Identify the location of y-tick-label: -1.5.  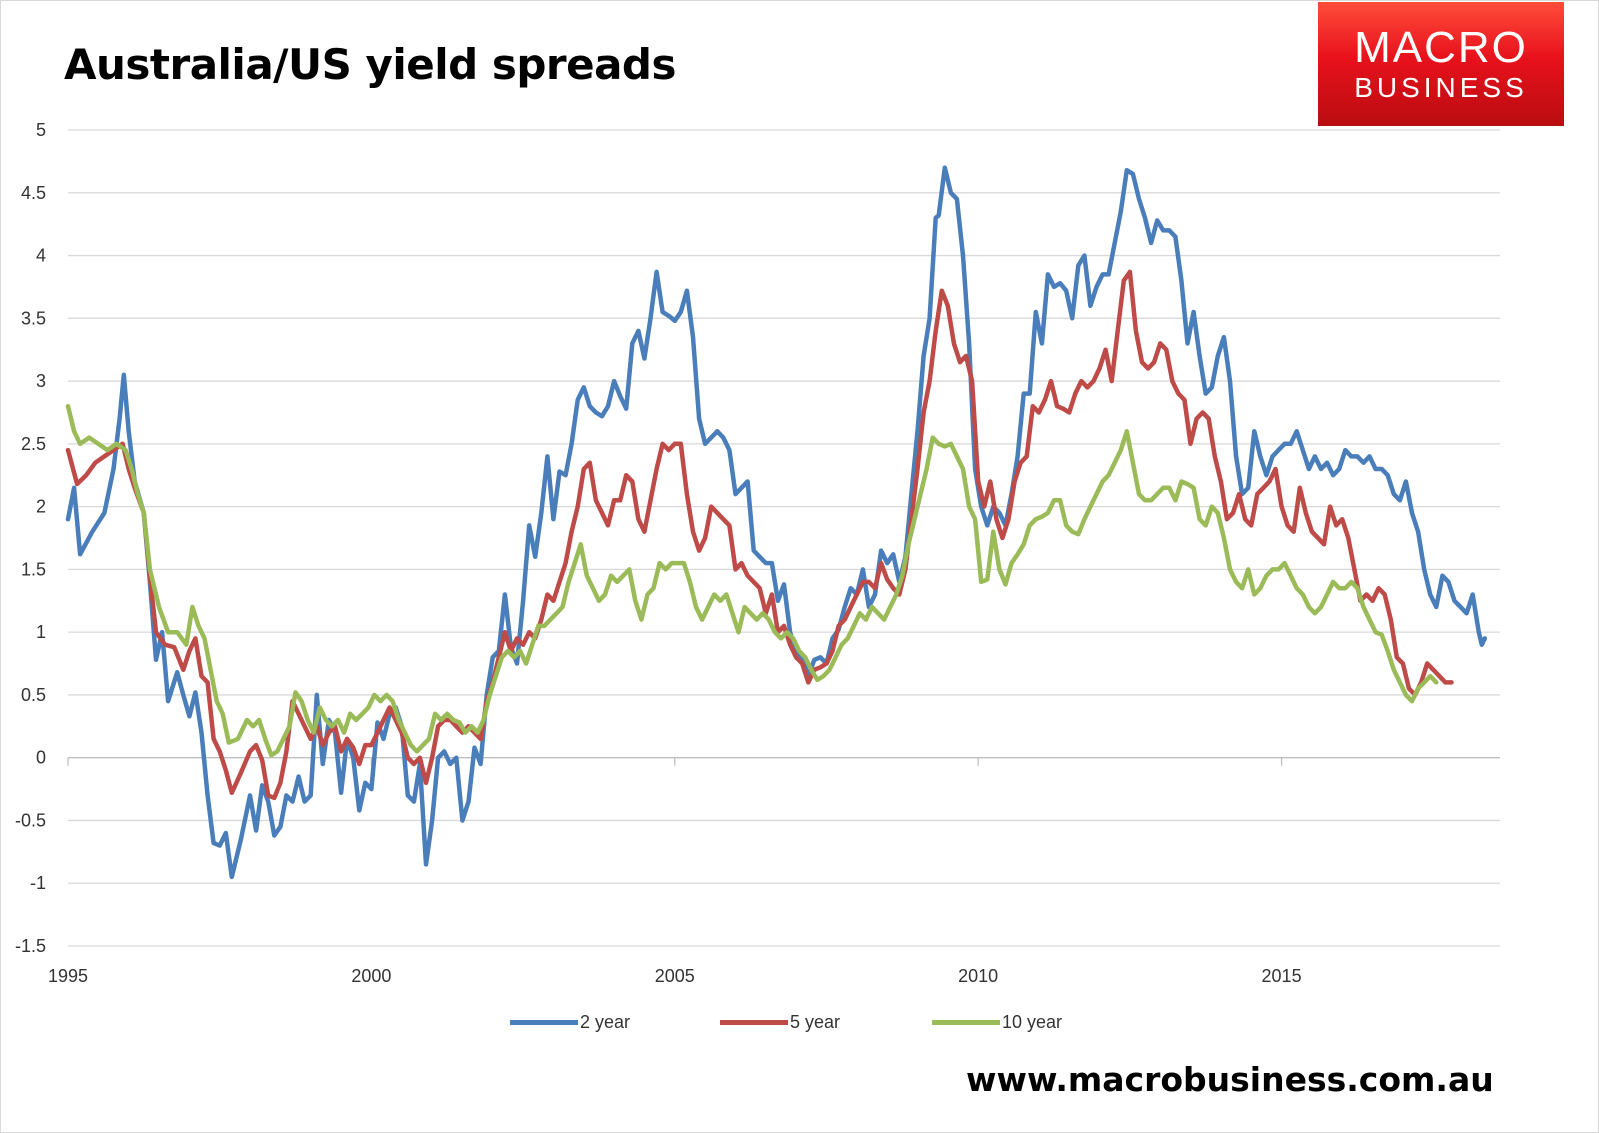
(30, 946).